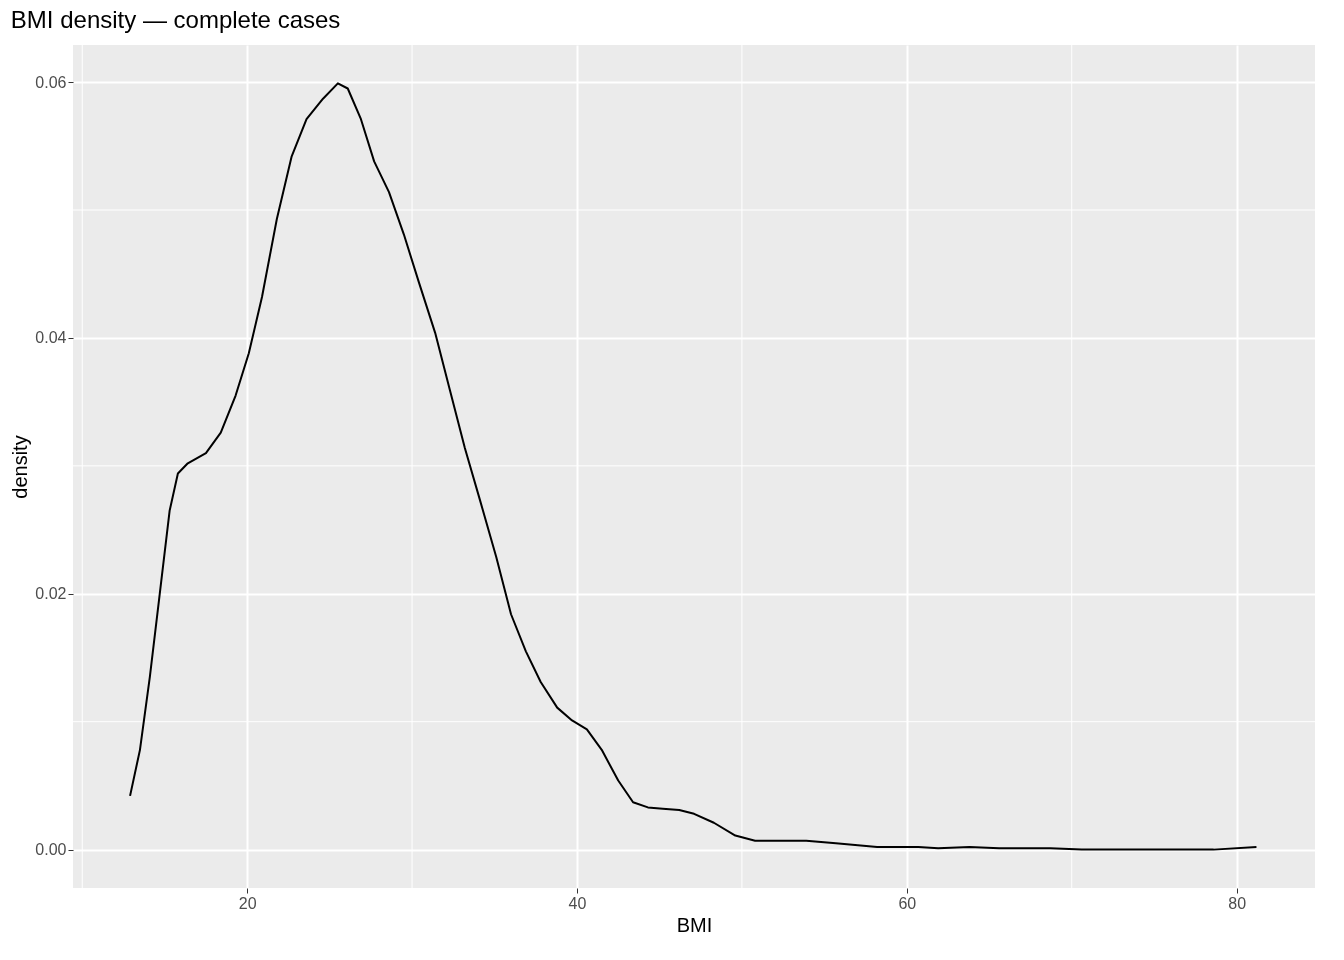 Image resolution: width=1344 pixels, height=960 pixels. What do you see at coordinates (175, 19) in the screenshot?
I see `chart-title: BMI density — complete cases` at bounding box center [175, 19].